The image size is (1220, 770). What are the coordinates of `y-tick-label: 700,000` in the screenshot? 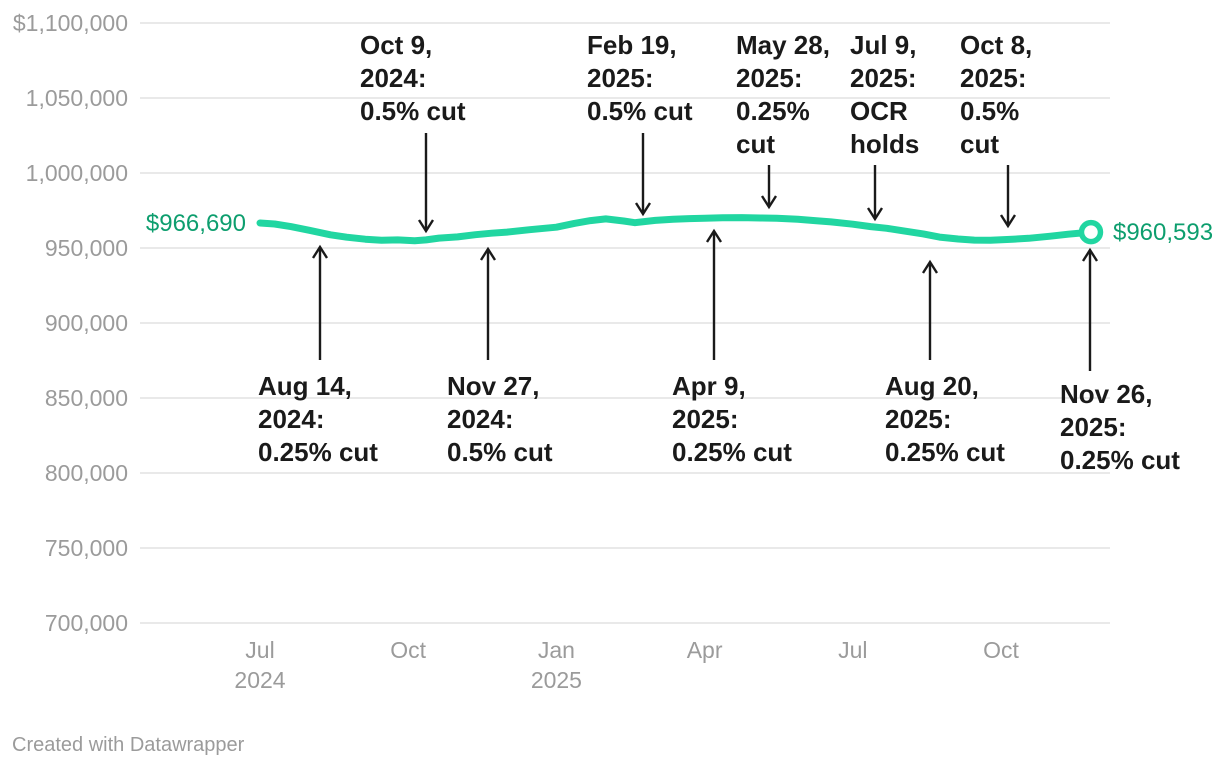 It's located at (86, 623).